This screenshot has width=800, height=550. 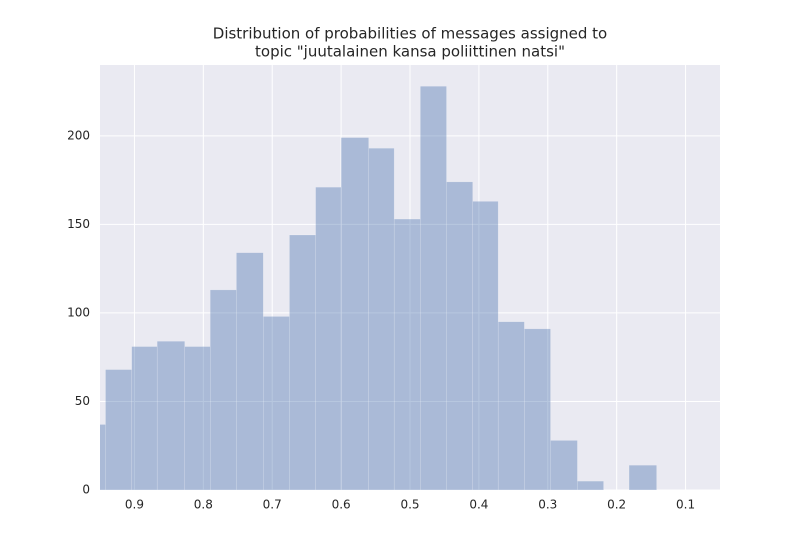 I want to click on x-tick-label: 0.4, so click(x=478, y=505).